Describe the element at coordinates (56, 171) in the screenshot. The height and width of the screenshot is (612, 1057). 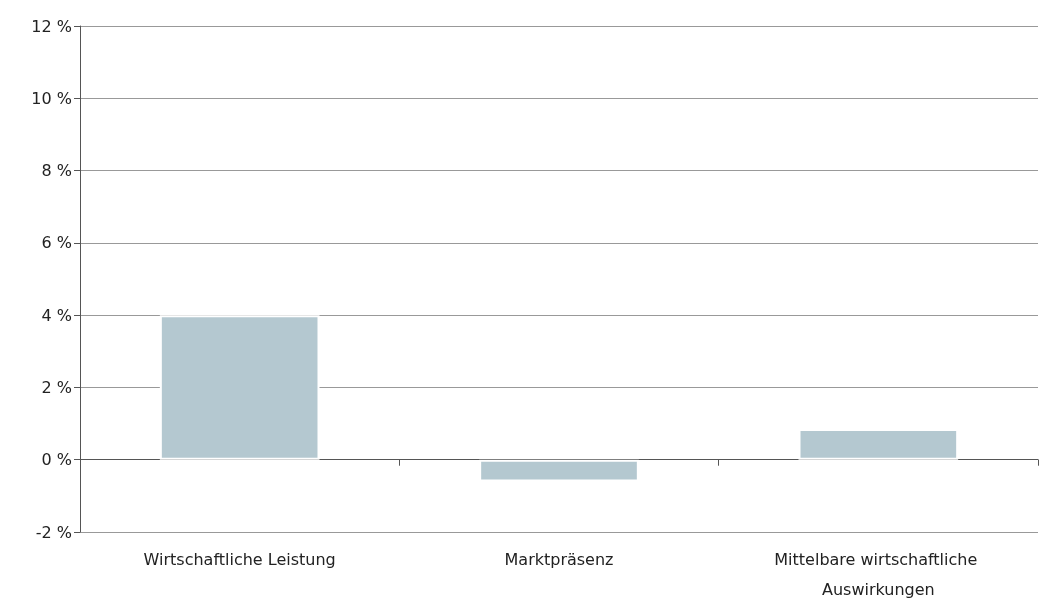
I see `y-tick-label: 8 %` at that location.